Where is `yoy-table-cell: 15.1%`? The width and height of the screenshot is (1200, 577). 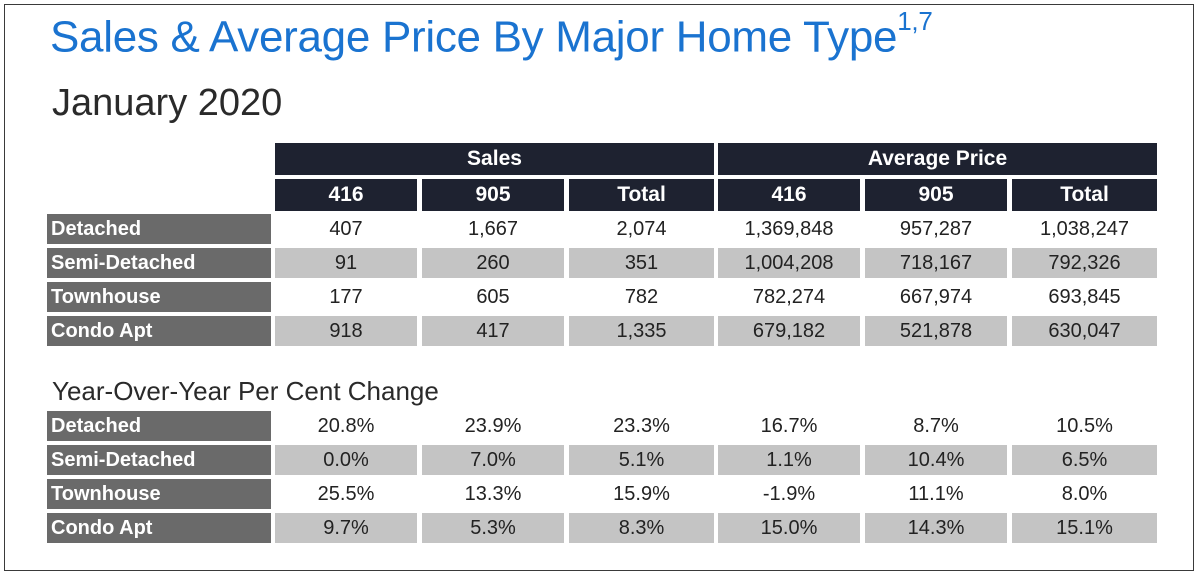 yoy-table-cell: 15.1% is located at coordinates (1084, 528).